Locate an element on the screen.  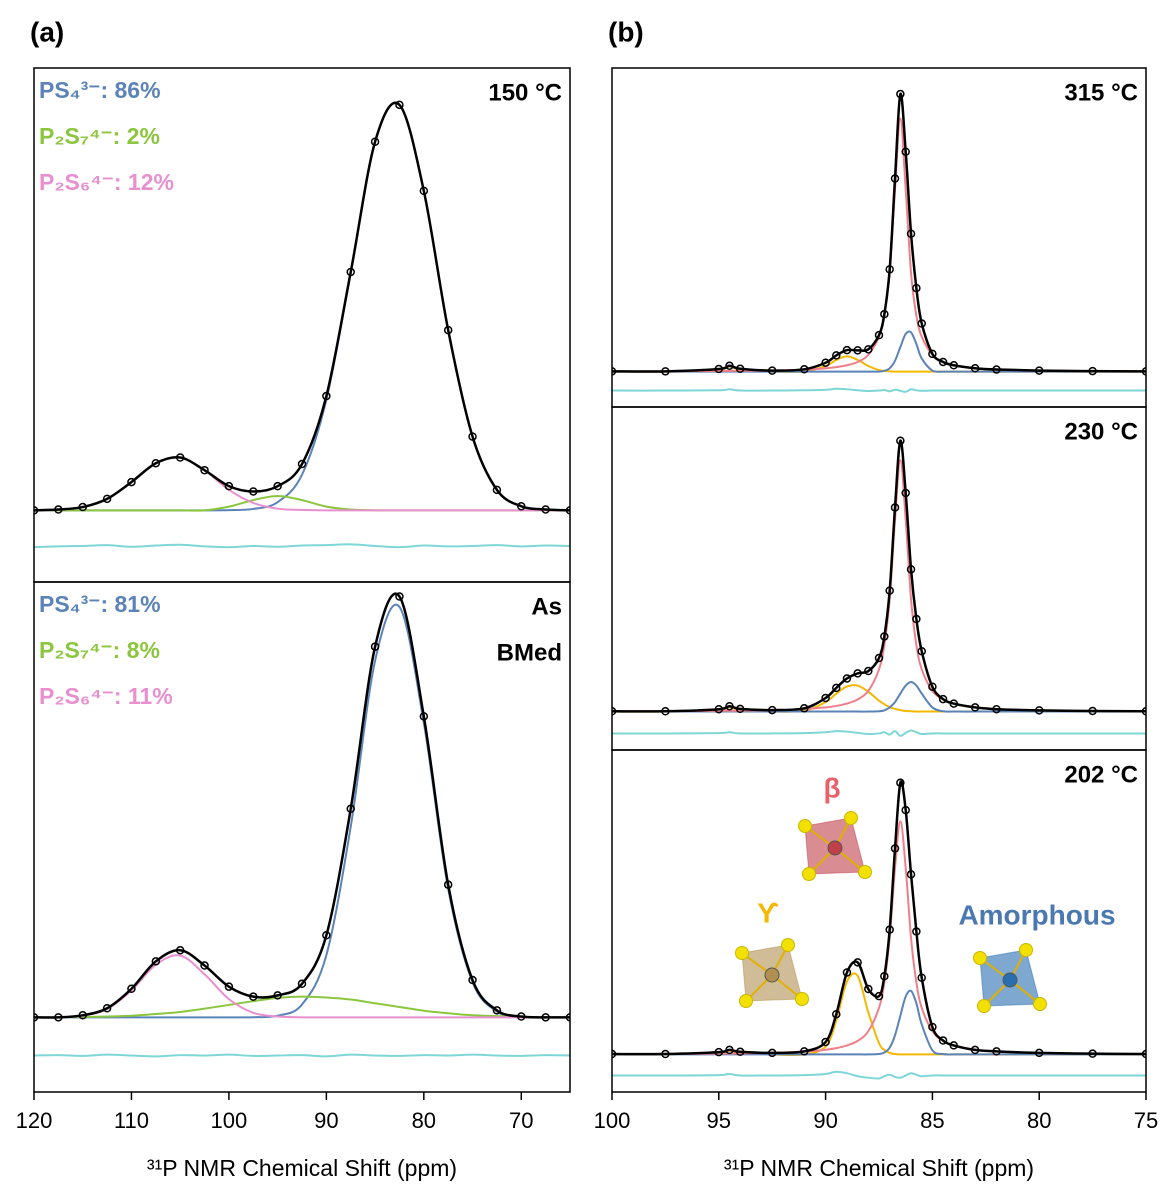
annotation: PS₄³⁻: 81% is located at coordinates (100, 604).